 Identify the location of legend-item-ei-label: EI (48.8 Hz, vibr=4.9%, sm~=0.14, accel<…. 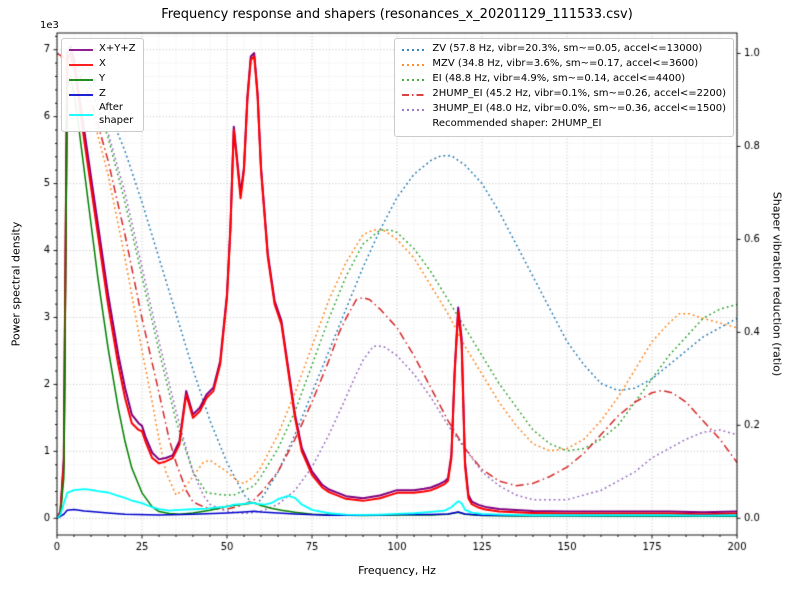
(559, 79).